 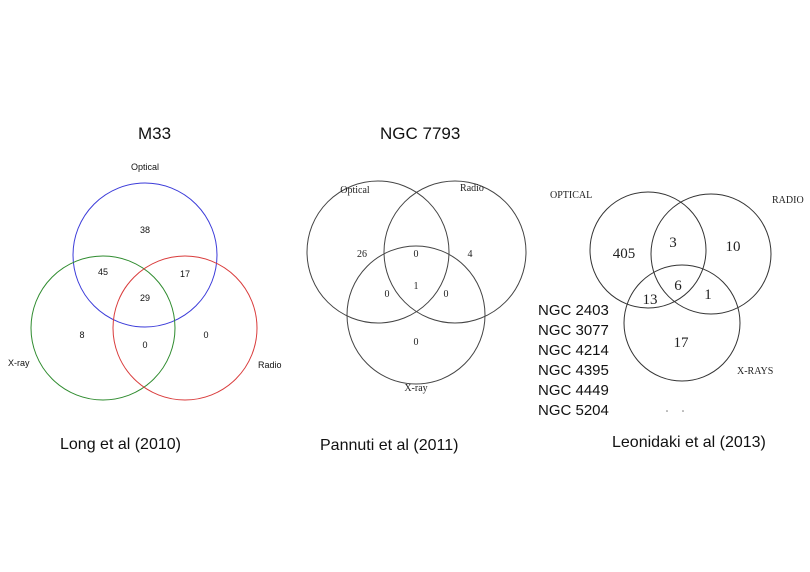 What do you see at coordinates (270, 365) in the screenshot?
I see `panel1-radio-label: Radio` at bounding box center [270, 365].